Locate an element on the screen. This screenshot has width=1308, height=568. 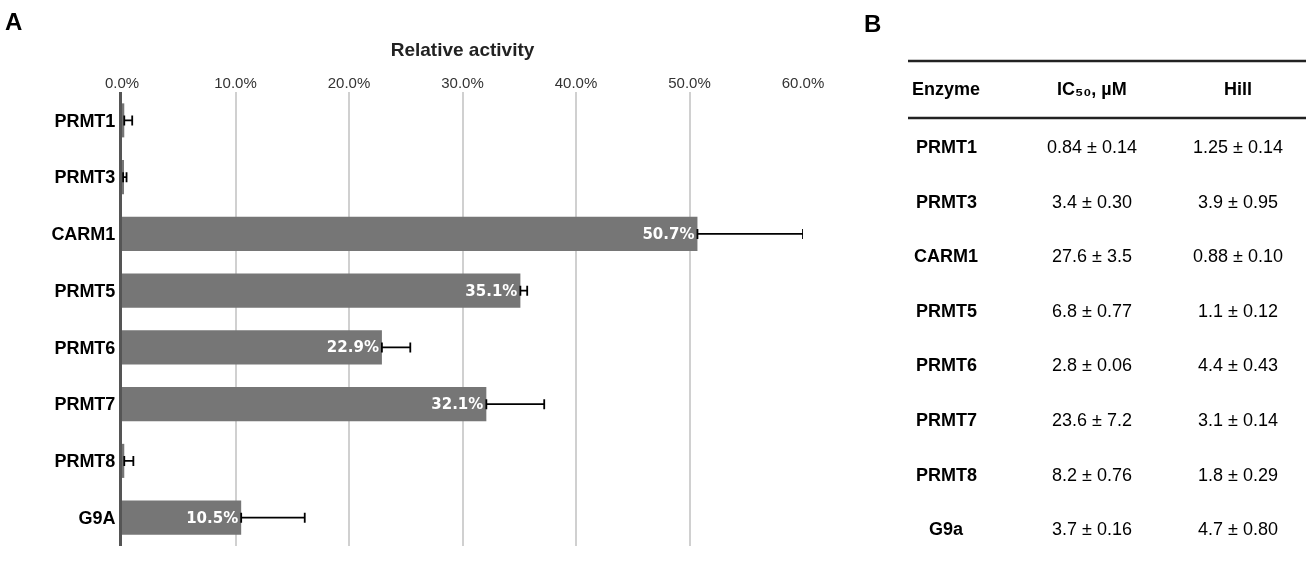
data-label: 10.5% is located at coordinates (212, 517).